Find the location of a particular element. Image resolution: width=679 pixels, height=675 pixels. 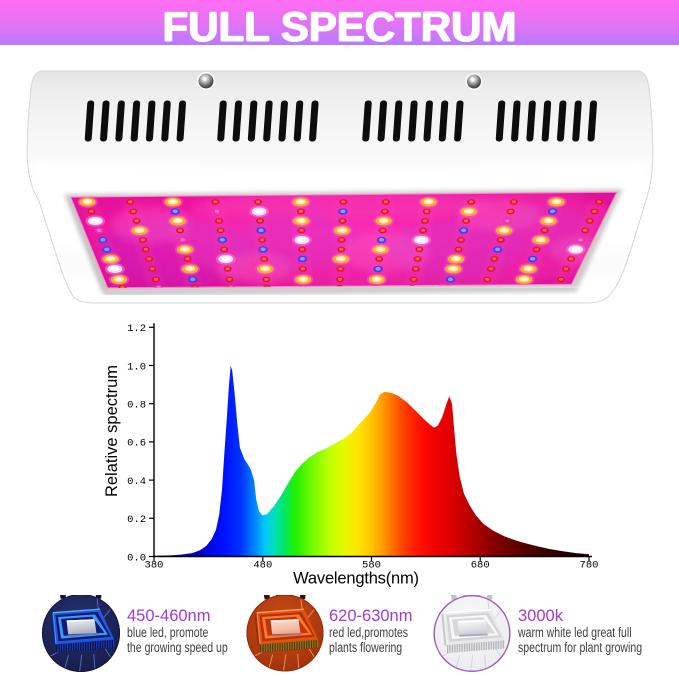

svg-text: 580 is located at coordinates (371, 566).